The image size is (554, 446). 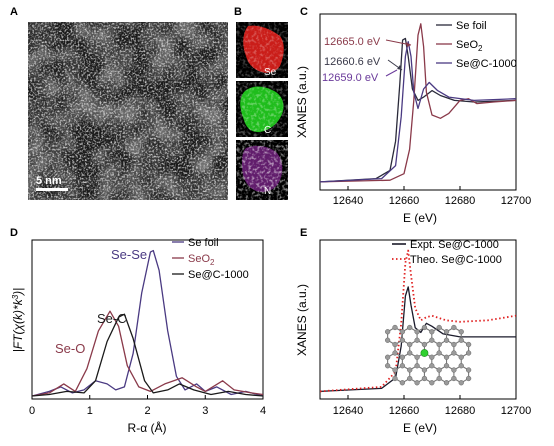 What do you see at coordinates (460, 411) in the screenshot?
I see `x-tick-label-e-12680: 12680` at bounding box center [460, 411].